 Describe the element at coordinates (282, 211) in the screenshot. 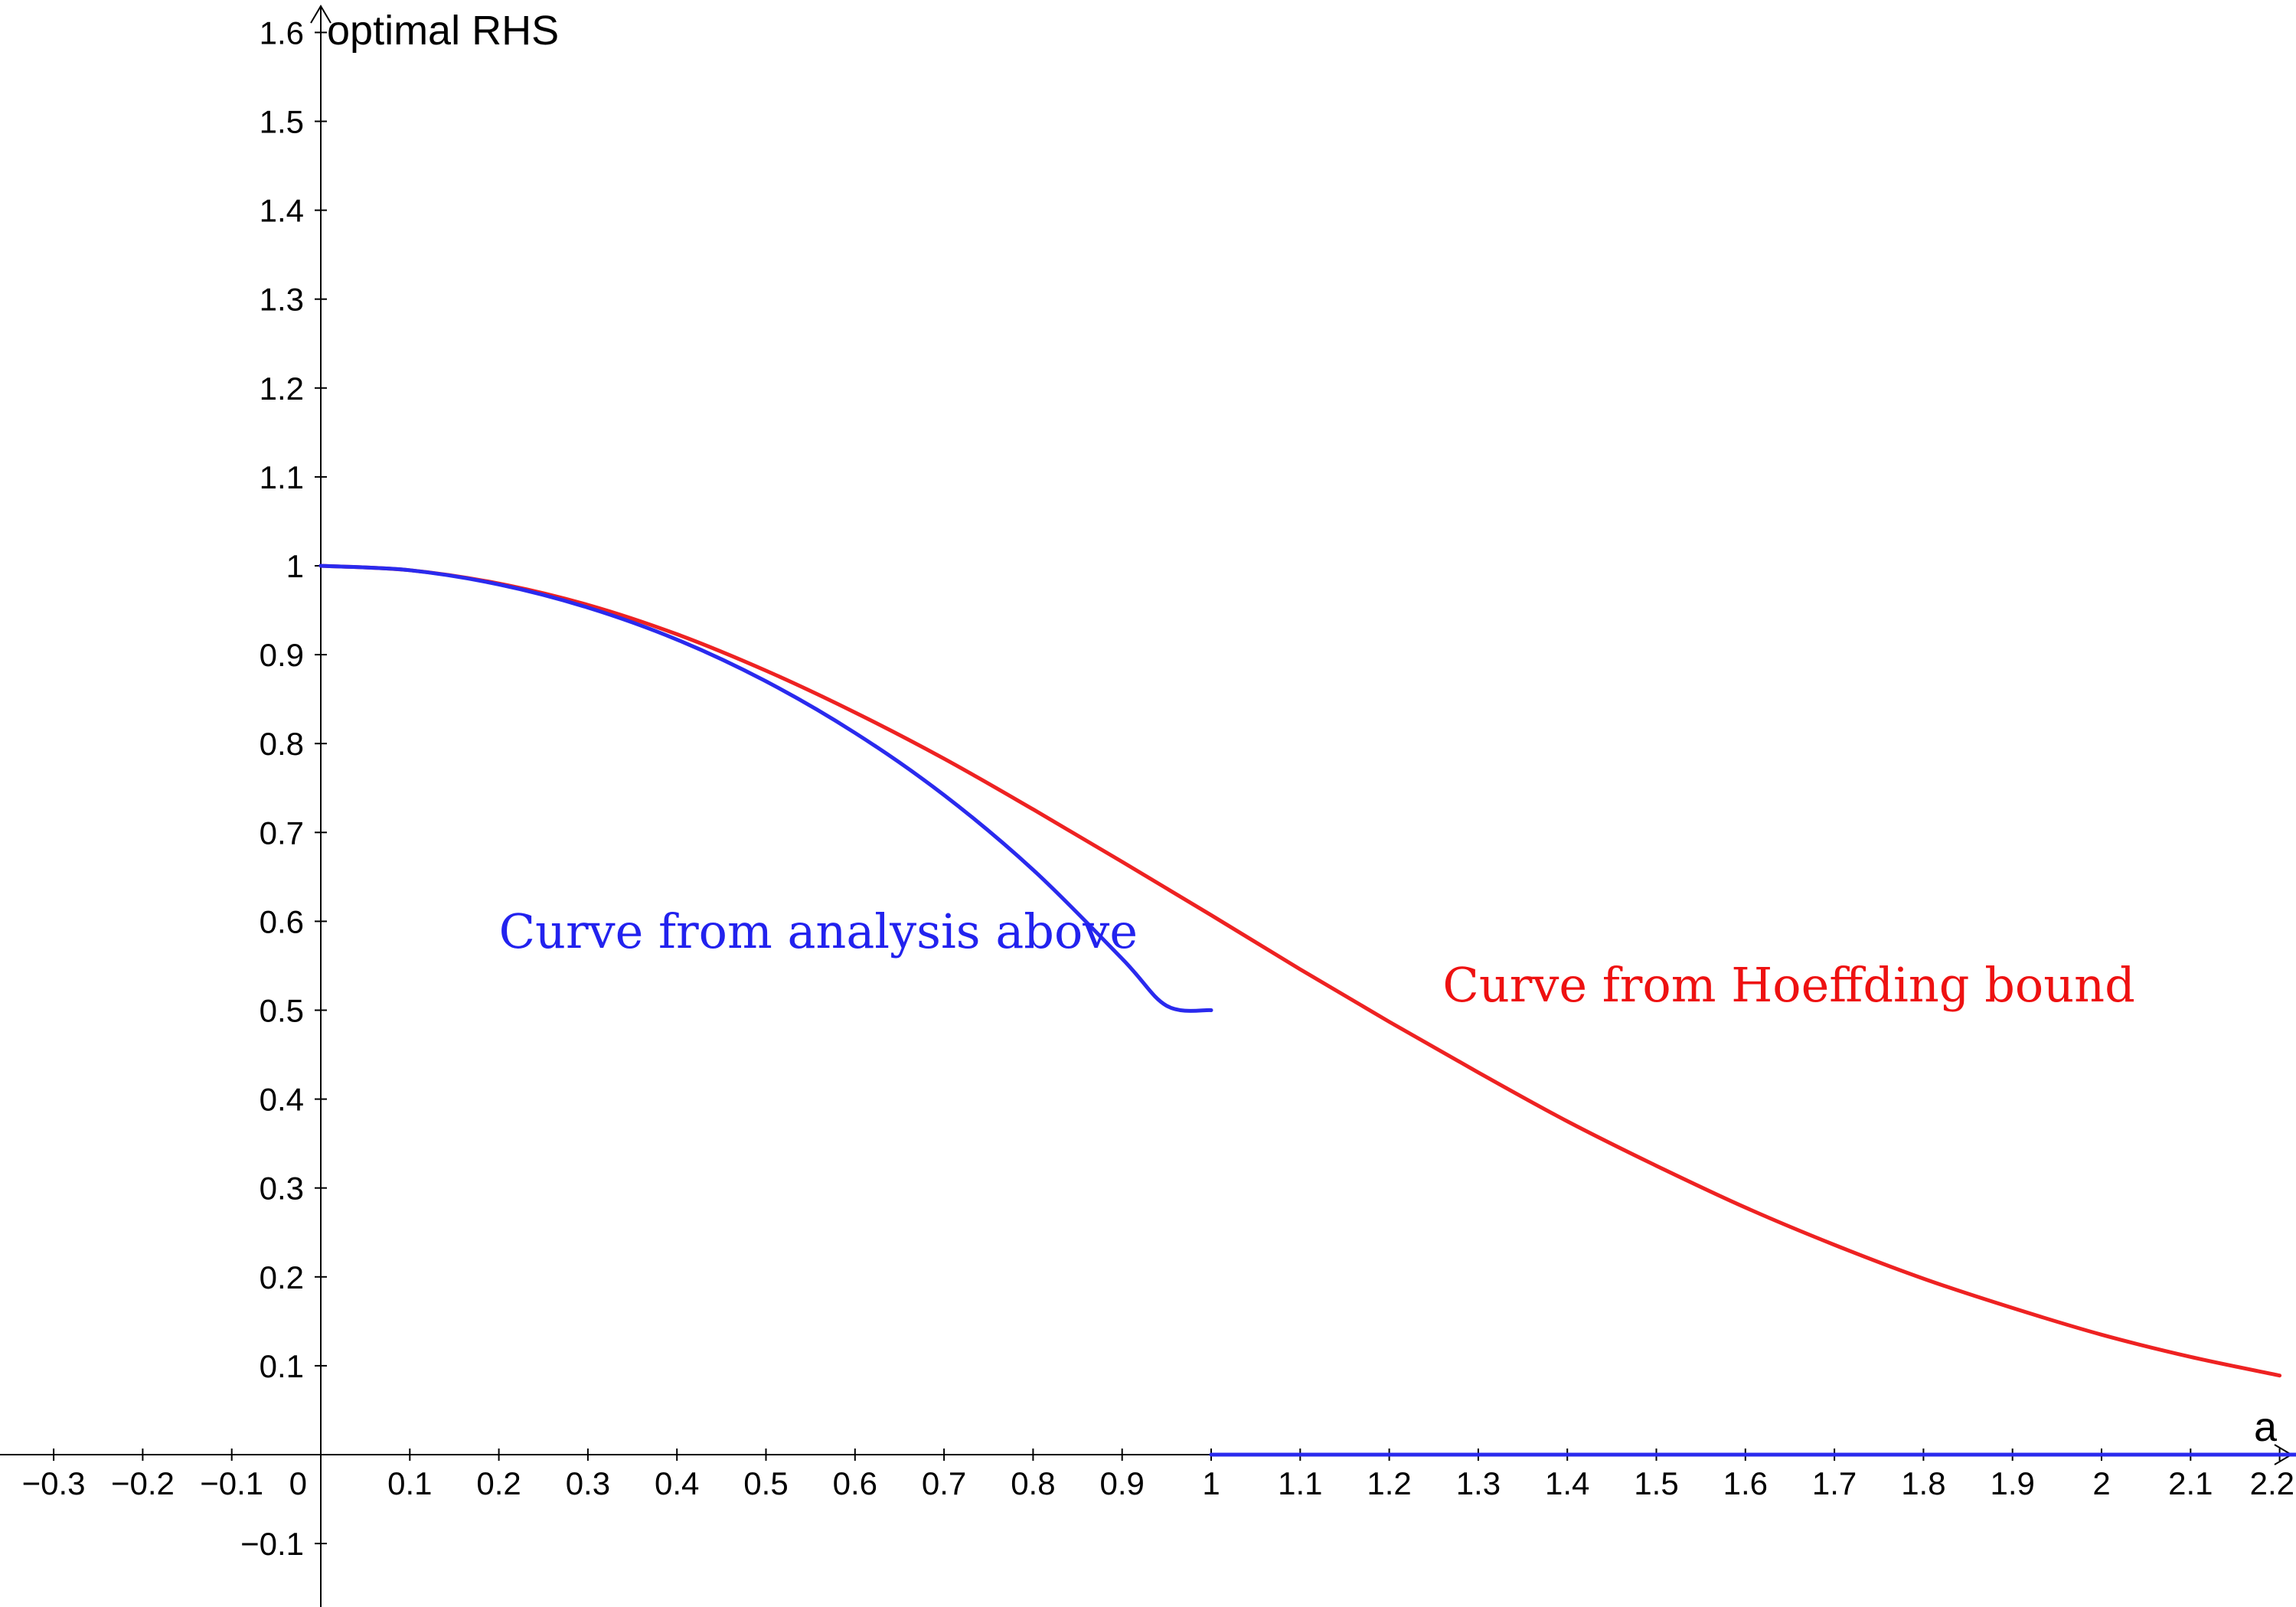

I see `y-tick-label: 1.4` at that location.